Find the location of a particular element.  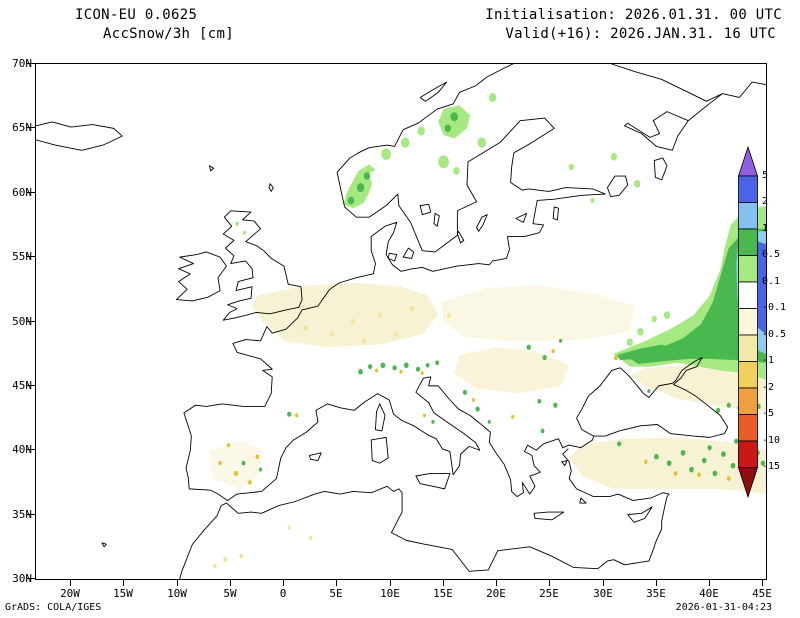

coast-mediterranean-blacksea is located at coordinates (478, 429).